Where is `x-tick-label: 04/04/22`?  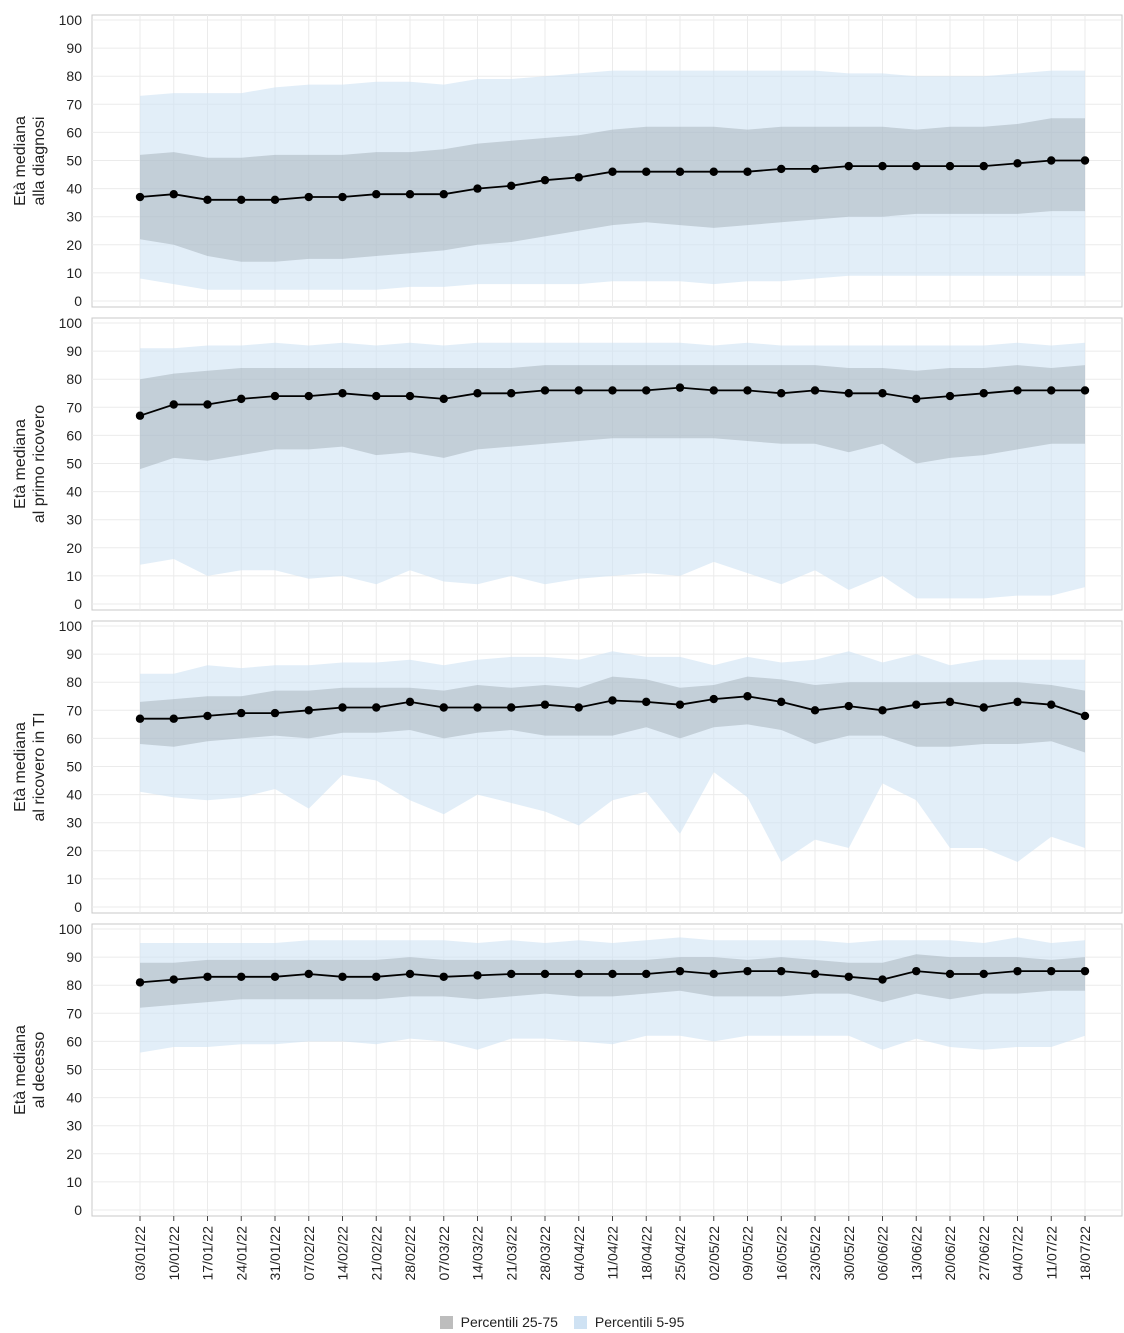
x-tick-label: 04/04/22 is located at coordinates (579, 1253).